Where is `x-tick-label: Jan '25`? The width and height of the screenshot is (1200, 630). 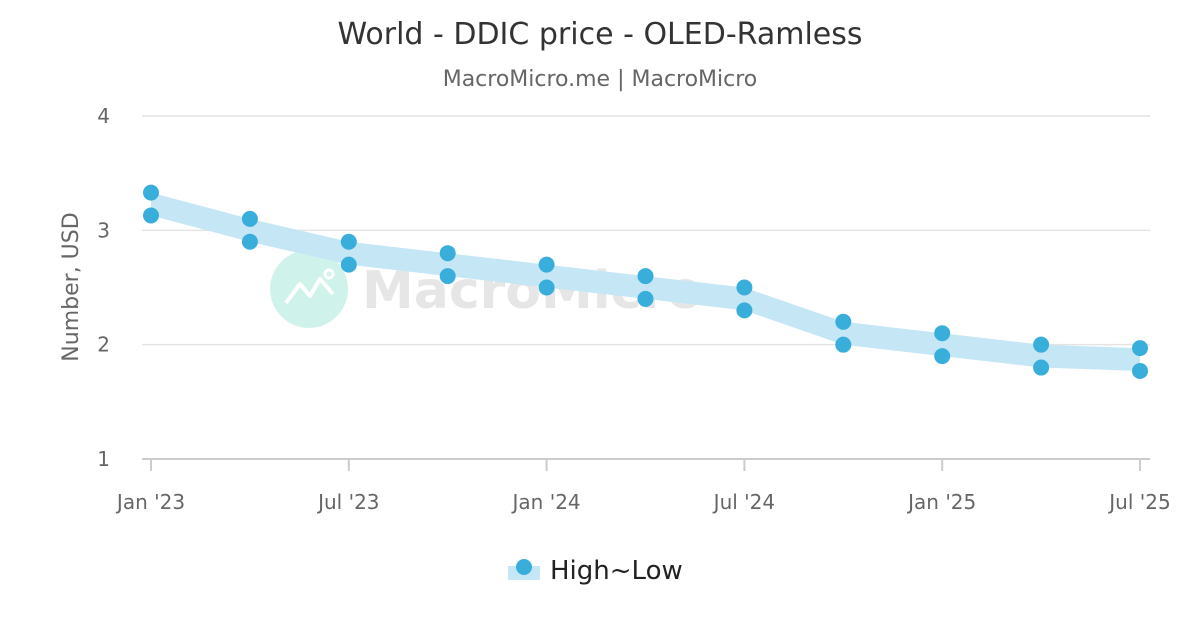 x-tick-label: Jan '25 is located at coordinates (941, 502).